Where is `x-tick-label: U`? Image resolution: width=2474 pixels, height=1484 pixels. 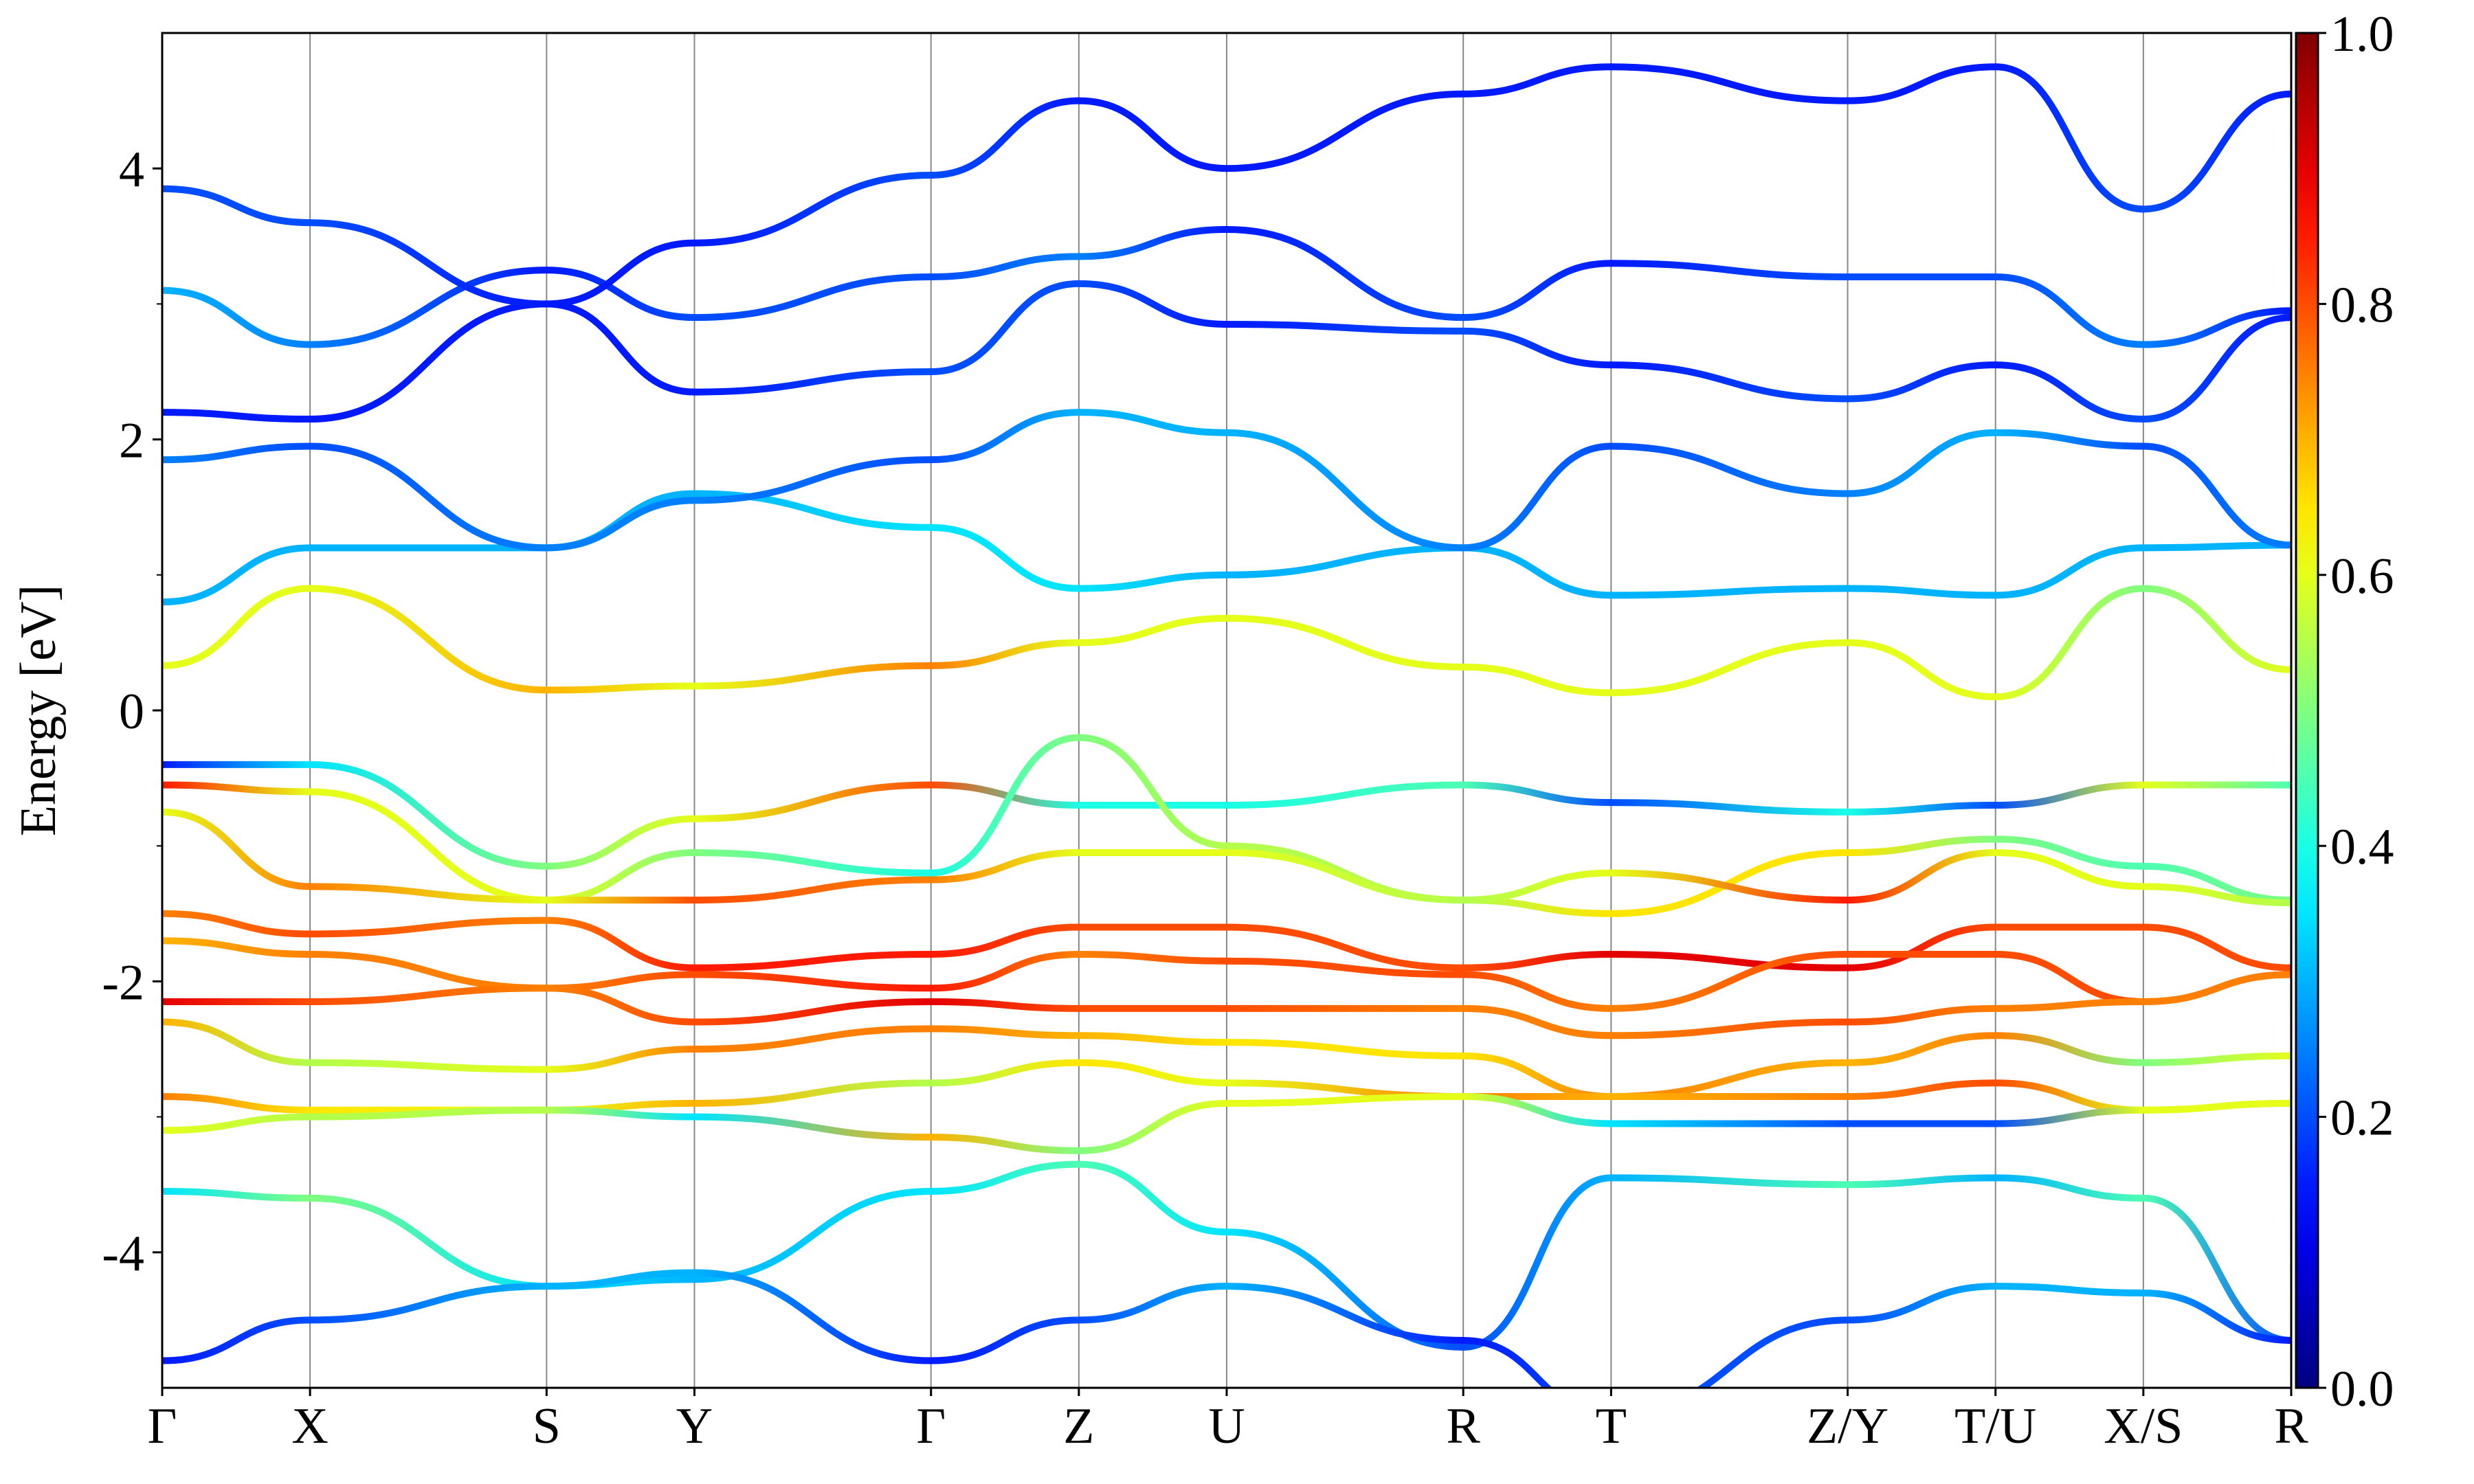
x-tick-label: U is located at coordinates (1226, 1426).